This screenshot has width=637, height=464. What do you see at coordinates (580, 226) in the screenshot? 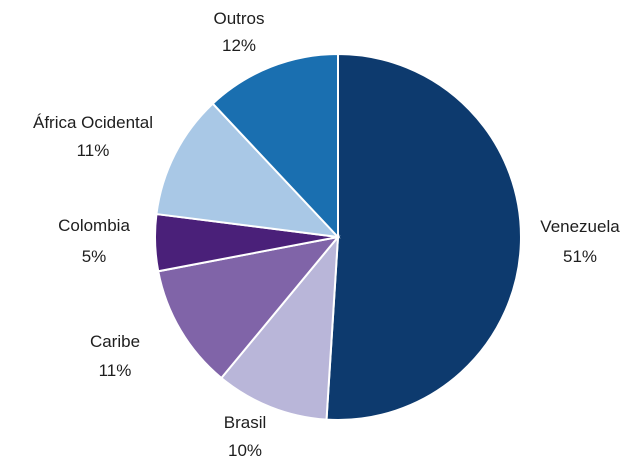
I see `slice-label-venezuela: Venezuela` at bounding box center [580, 226].